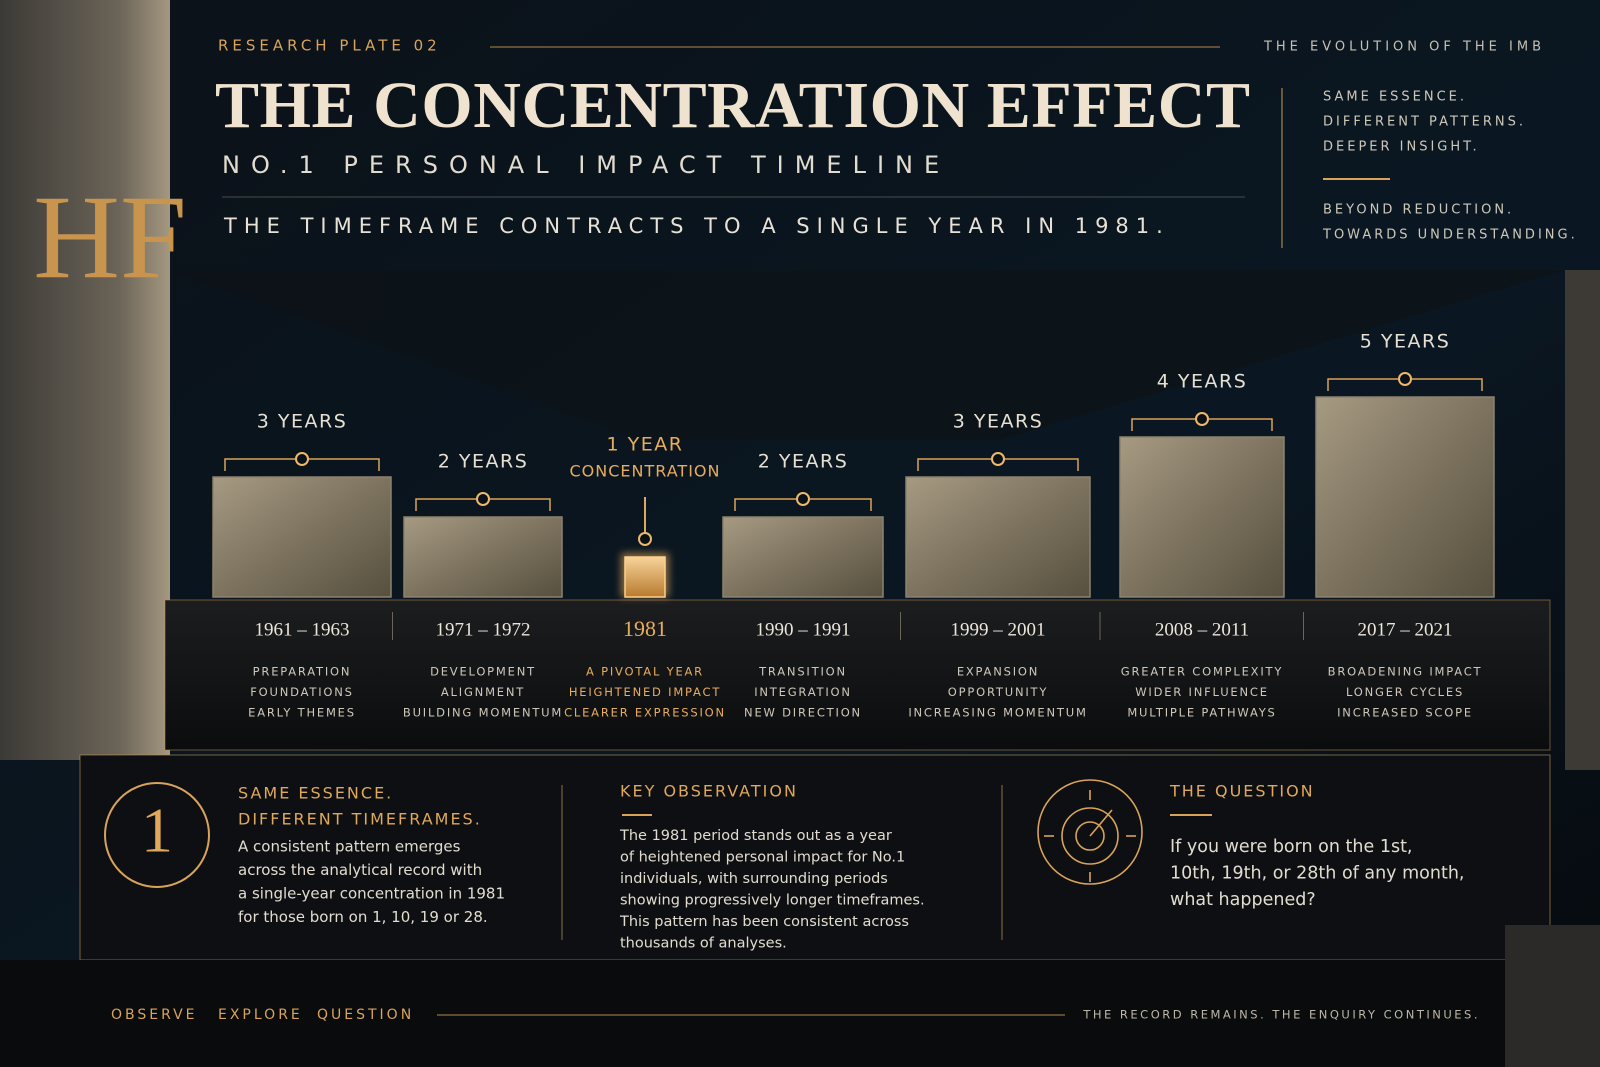 This screenshot has width=1600, height=1067. I want to click on category-label: 1981, so click(645, 628).